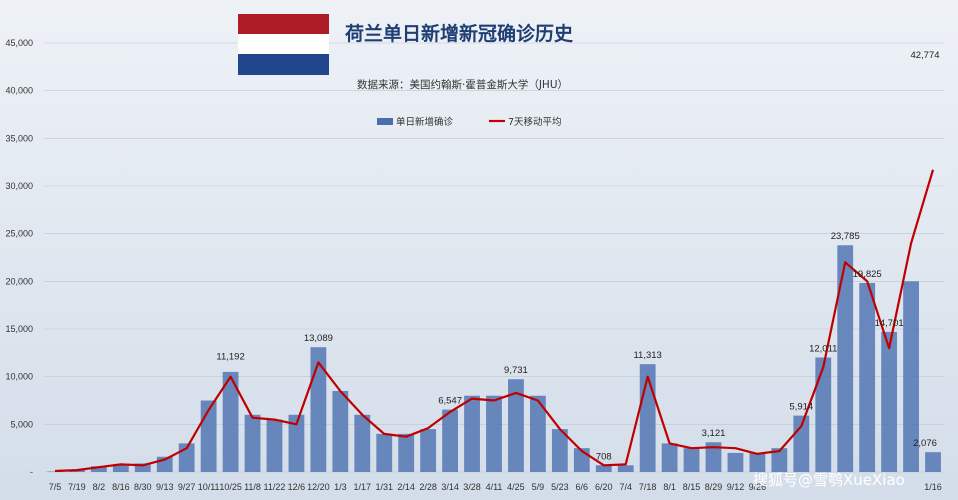  Describe the element at coordinates (450, 487) in the screenshot. I see `x-tick-label: 3/14` at that location.